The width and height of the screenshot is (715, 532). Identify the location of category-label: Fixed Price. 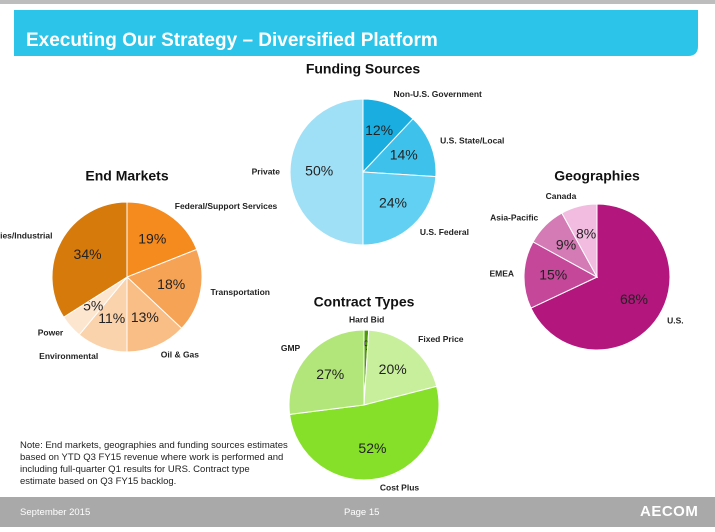
(441, 339).